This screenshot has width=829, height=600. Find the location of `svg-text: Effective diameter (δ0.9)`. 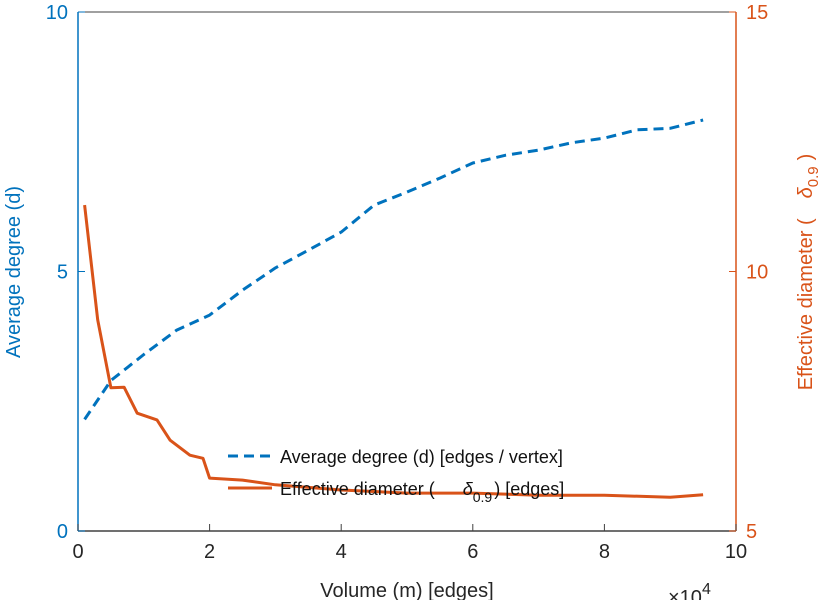

svg-text: Effective diameter (δ0.9) is located at coordinates (808, 272).